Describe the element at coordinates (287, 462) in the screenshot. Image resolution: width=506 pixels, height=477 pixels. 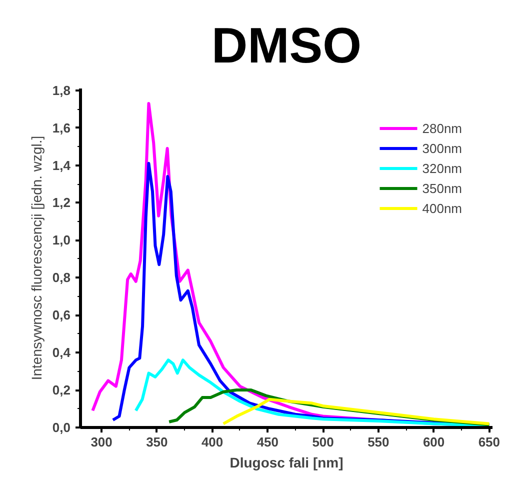
I see `x-axis-title: Dlugosc fali [nm]` at that location.